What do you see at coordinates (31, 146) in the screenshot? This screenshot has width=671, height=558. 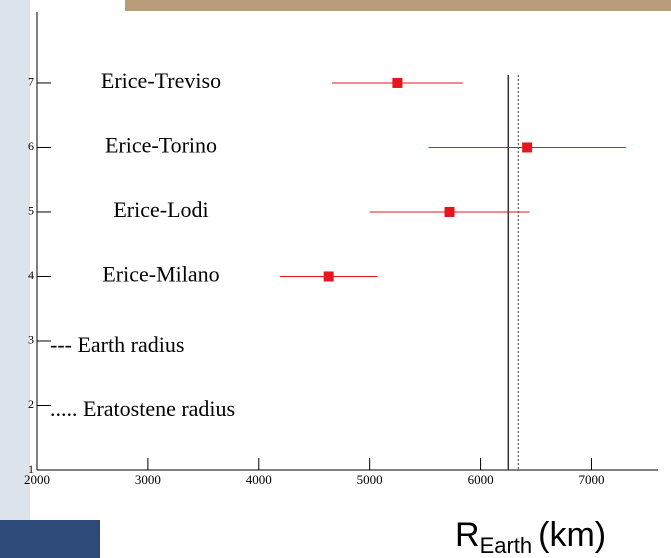 I see `y-tick-label: 6` at bounding box center [31, 146].